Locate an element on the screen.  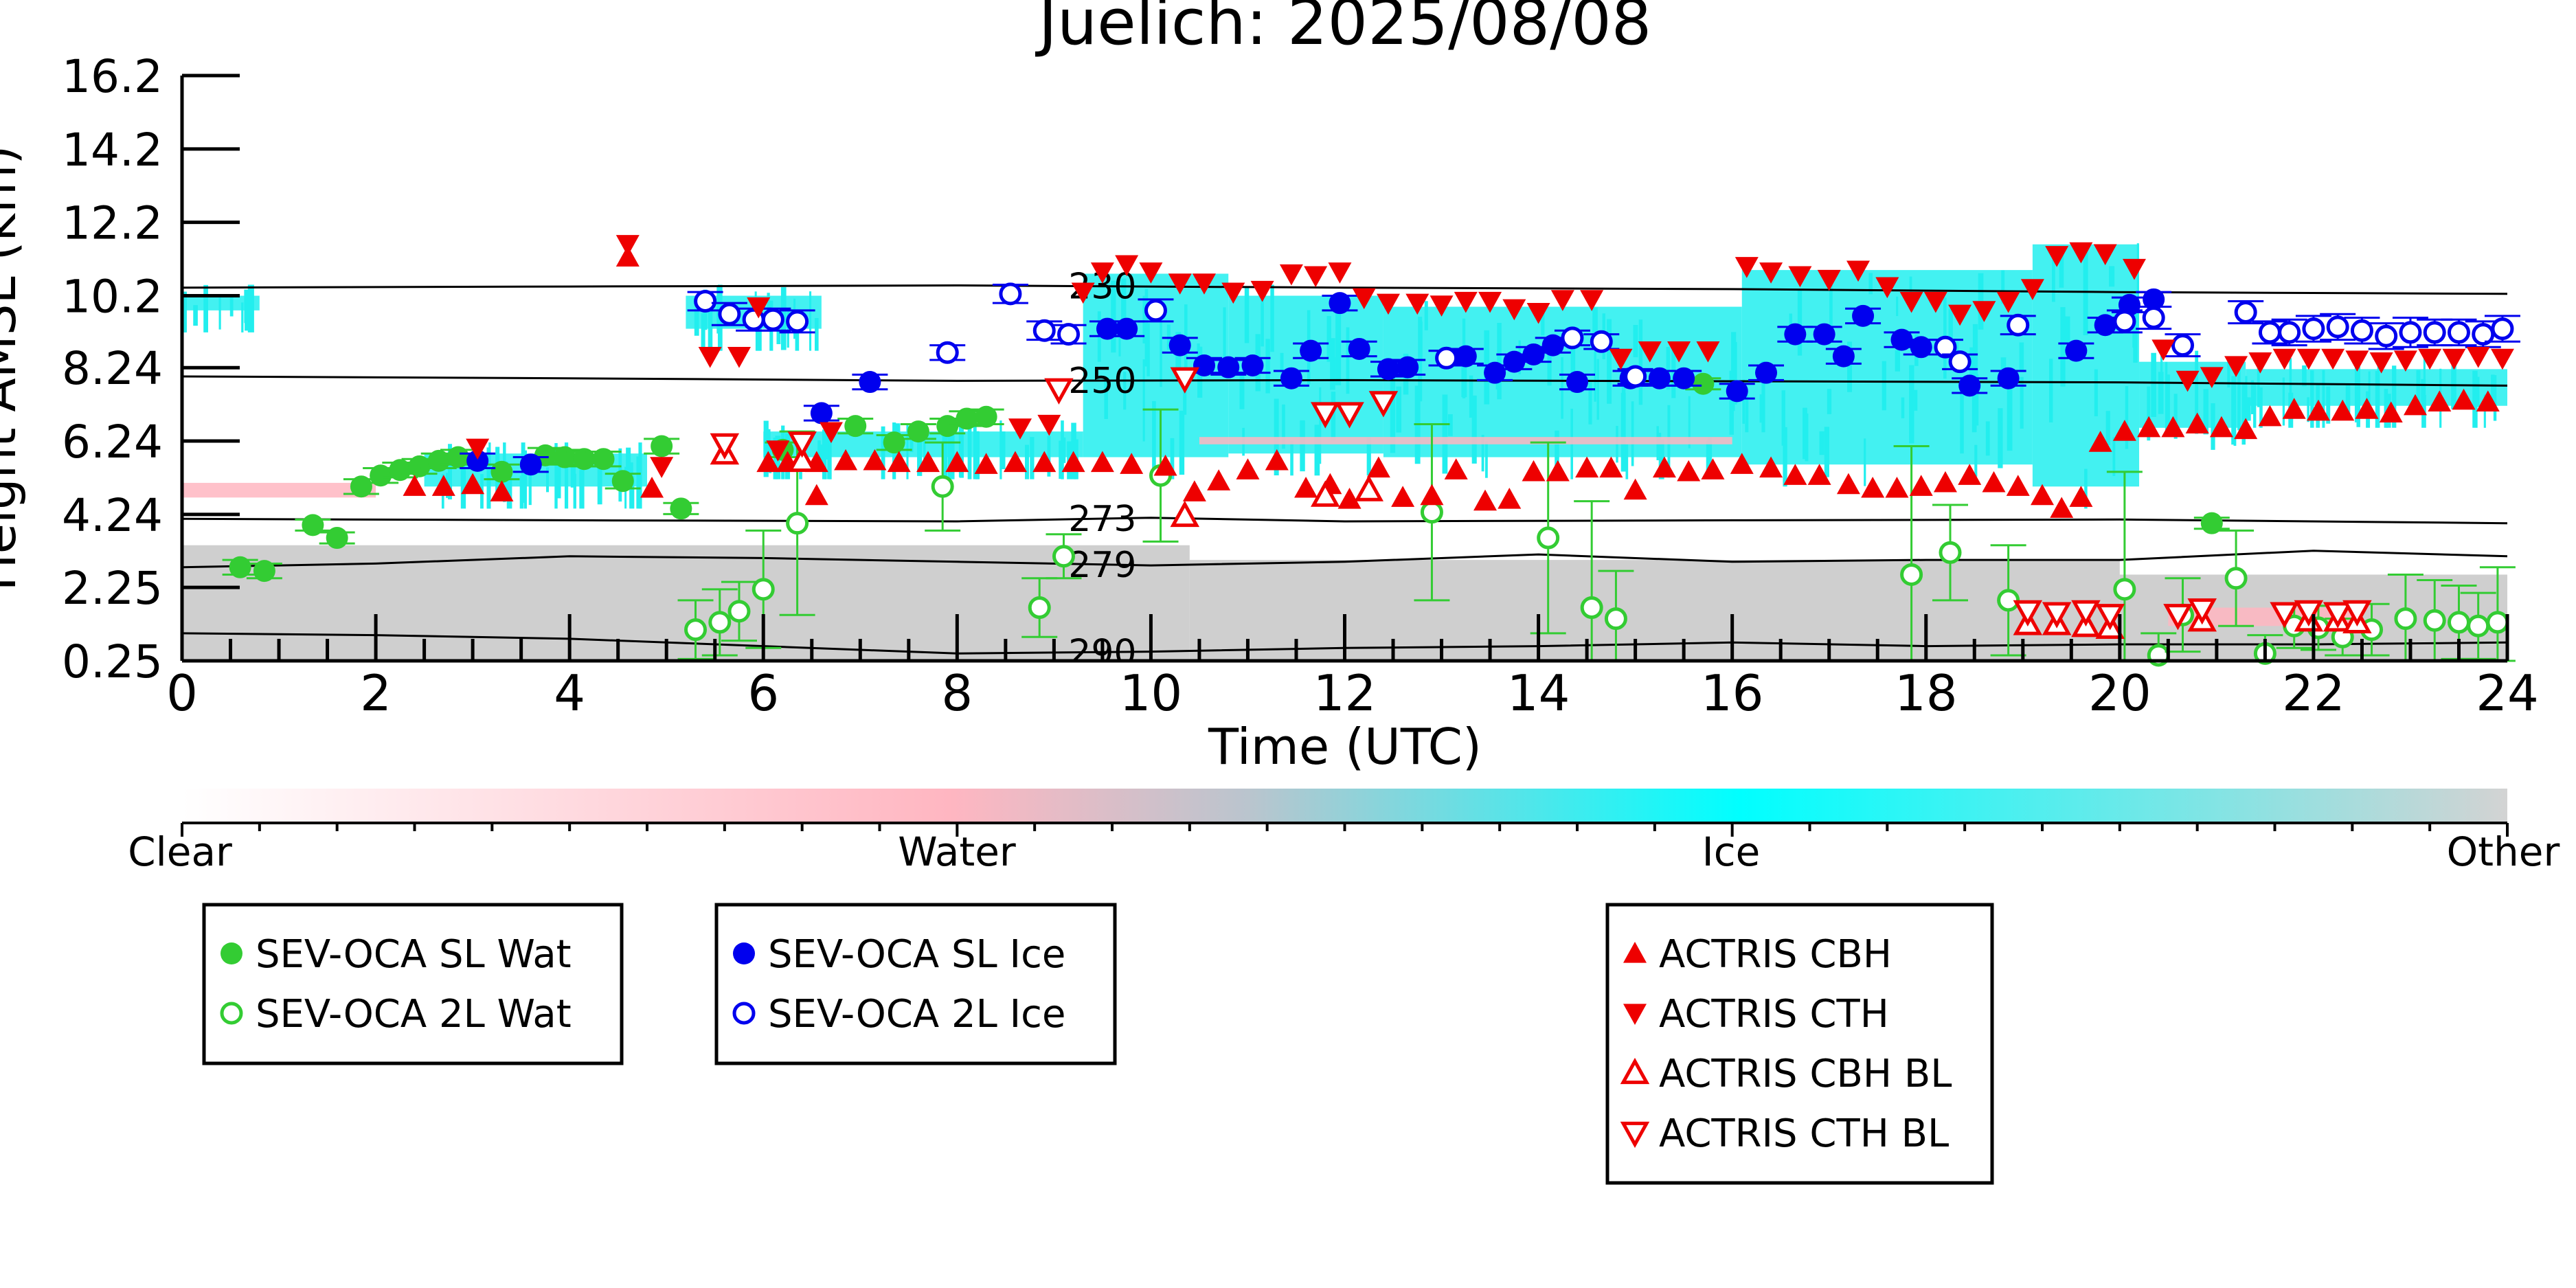
legend-entry-actris-cbh: ACTRIS CBH is located at coordinates (1757, 954).